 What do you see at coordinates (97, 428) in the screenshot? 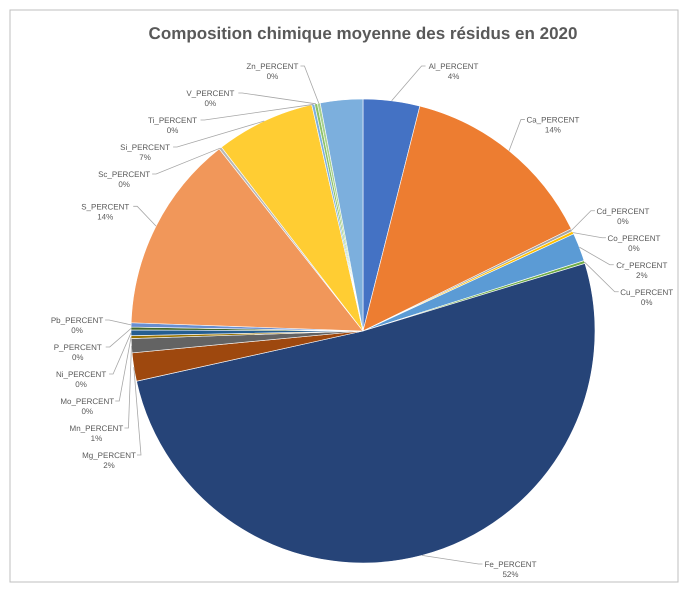
I see `slice-label: Mn_PERCENT` at bounding box center [97, 428].